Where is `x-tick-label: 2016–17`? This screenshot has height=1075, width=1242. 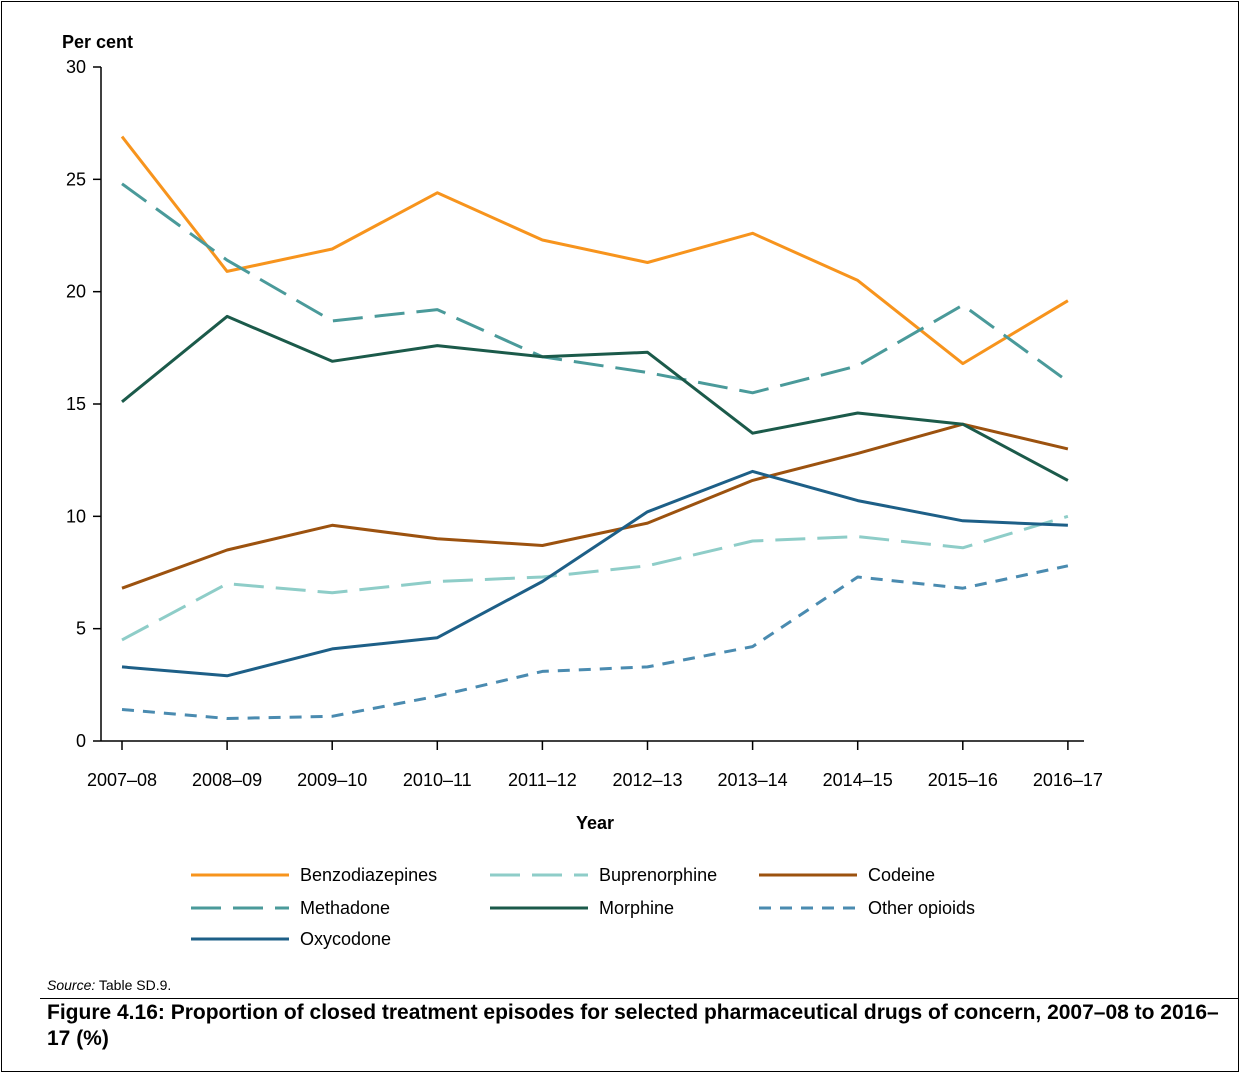 x-tick-label: 2016–17 is located at coordinates (1068, 780).